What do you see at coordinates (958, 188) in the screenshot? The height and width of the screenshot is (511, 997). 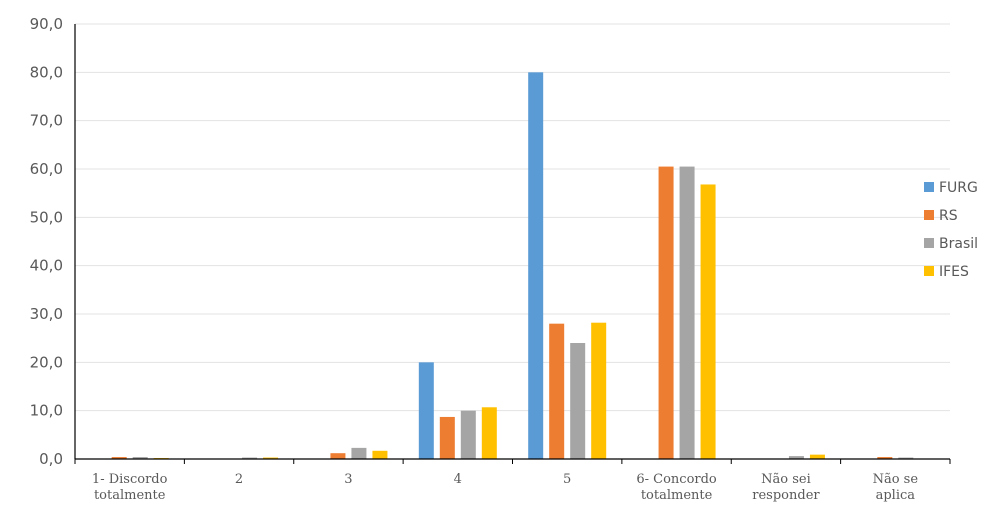 I see `legend-label-furg: FURG` at bounding box center [958, 188].